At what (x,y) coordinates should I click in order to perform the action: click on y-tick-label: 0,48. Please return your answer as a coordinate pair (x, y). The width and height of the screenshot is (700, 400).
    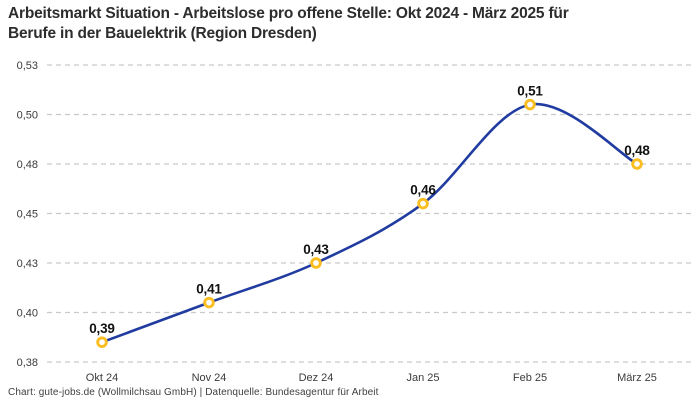
    Looking at the image, I should click on (27, 165).